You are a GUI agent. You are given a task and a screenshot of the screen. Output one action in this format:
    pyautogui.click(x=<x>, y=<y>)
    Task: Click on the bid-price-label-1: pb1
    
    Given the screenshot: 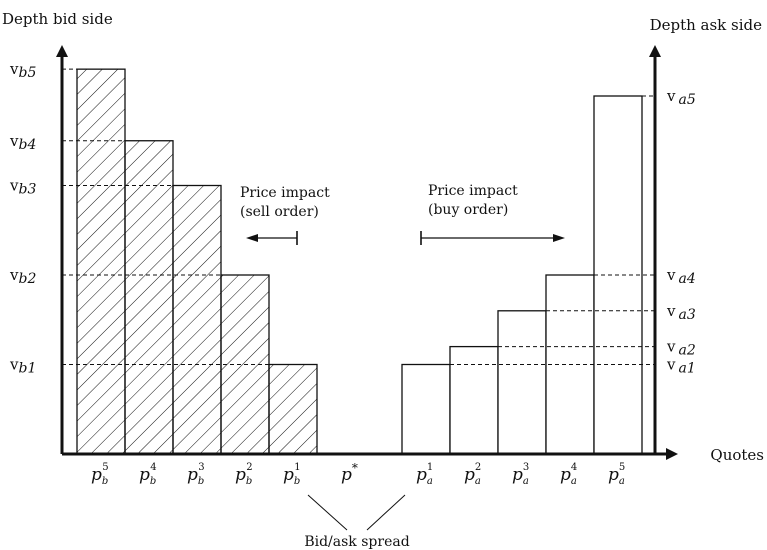 What is the action you would take?
    pyautogui.click(x=292, y=474)
    